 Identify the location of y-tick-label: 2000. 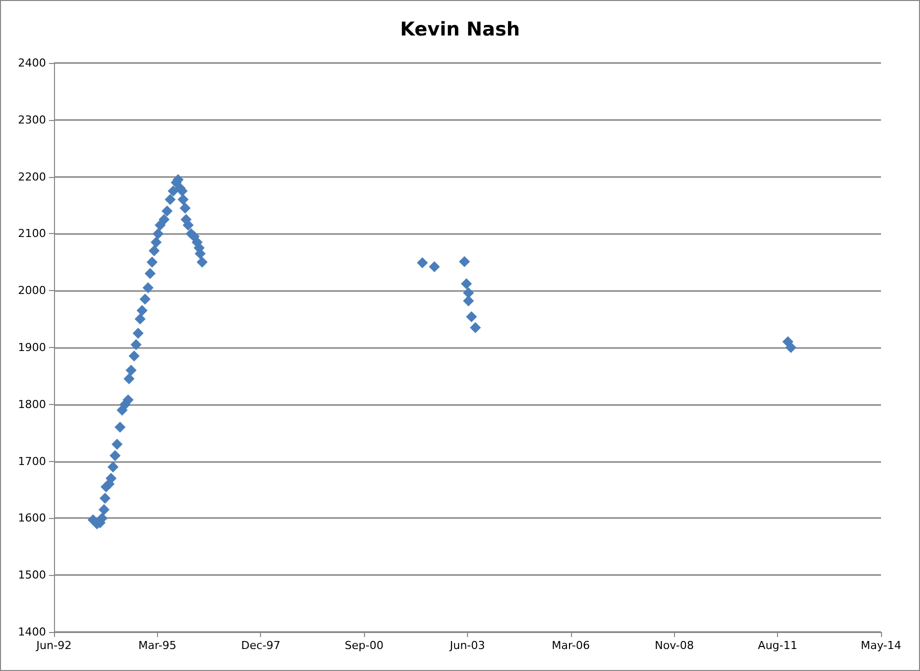
(32, 291).